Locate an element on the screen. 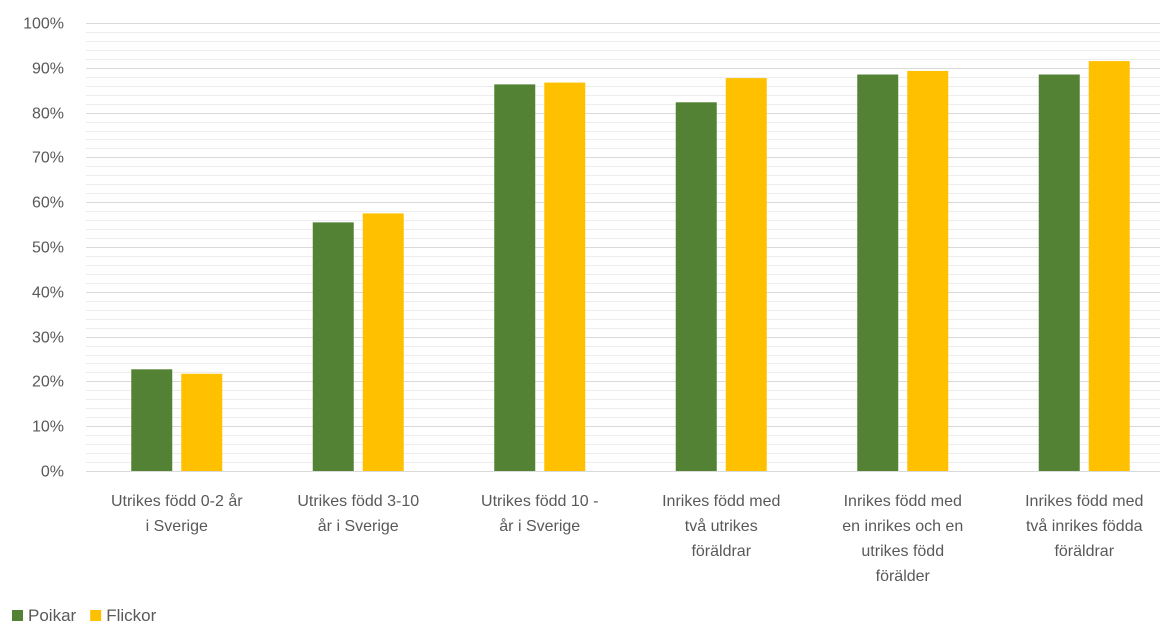 The image size is (1163, 640). legend: Poikar Flickor is located at coordinates (84, 615).